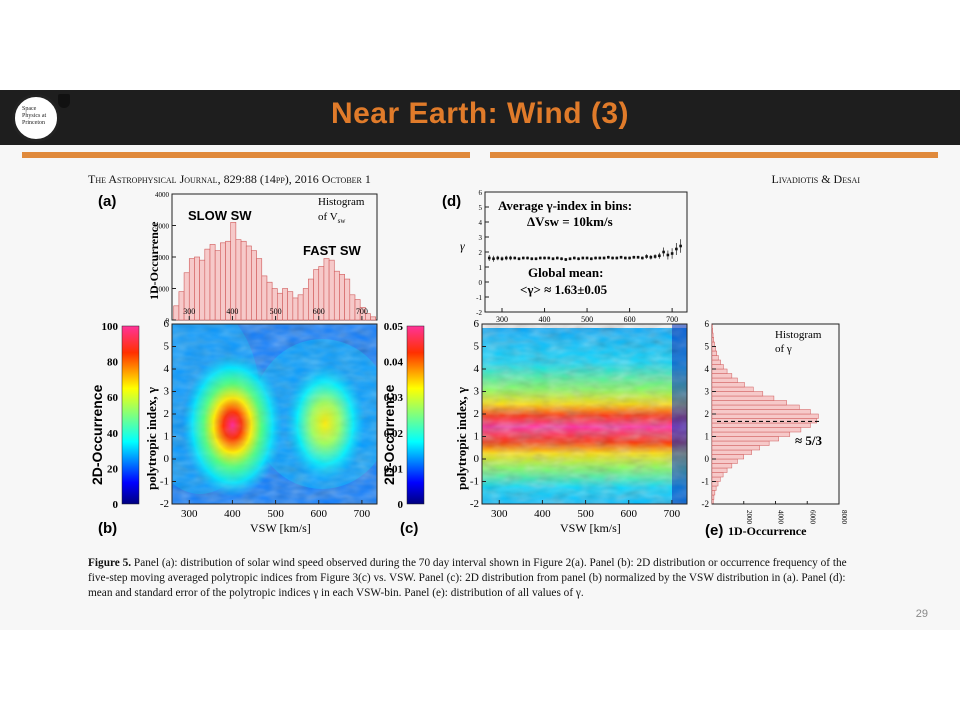 The height and width of the screenshot is (720, 960). What do you see at coordinates (362, 311) in the screenshot?
I see `panel-a-xtick-label: 700` at bounding box center [362, 311].